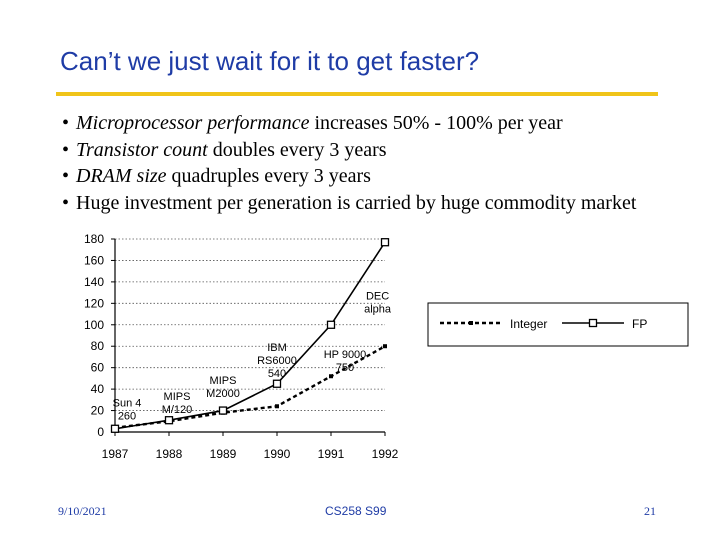  I want to click on series-line-fp, so click(250, 335).